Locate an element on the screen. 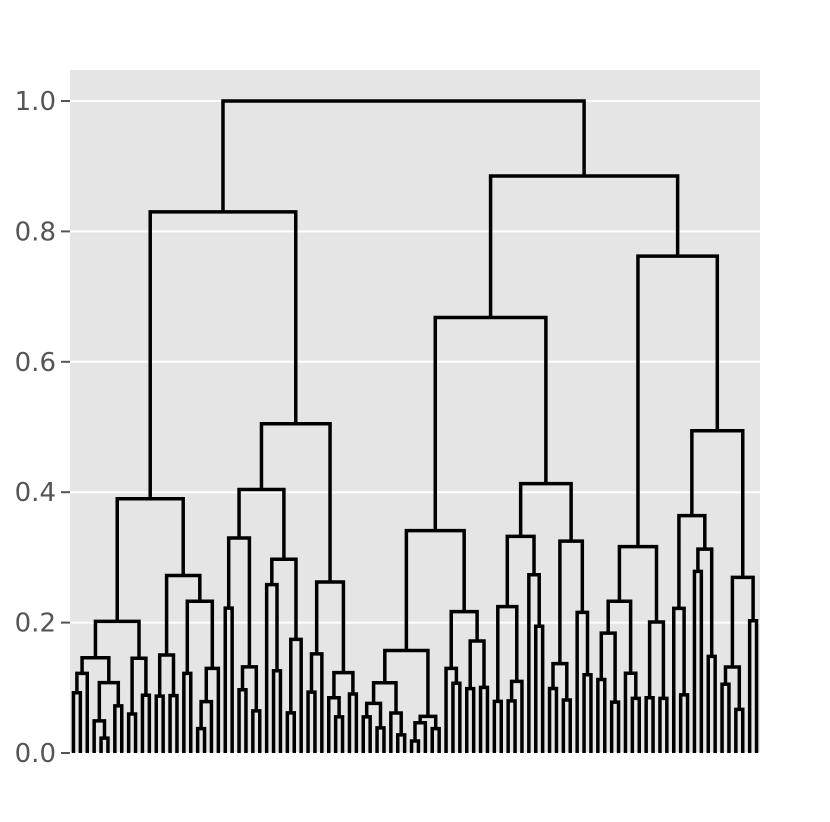 This screenshot has width=830, height=822. y-tick-label-3: 0.6 is located at coordinates (35, 363).